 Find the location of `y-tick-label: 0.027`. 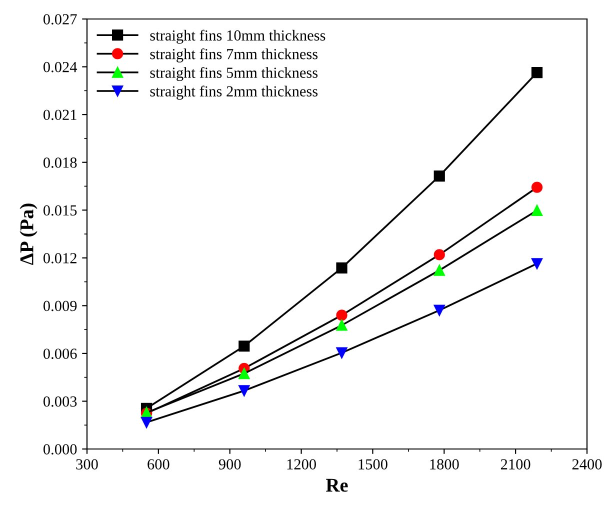

y-tick-label: 0.027 is located at coordinates (60, 19).